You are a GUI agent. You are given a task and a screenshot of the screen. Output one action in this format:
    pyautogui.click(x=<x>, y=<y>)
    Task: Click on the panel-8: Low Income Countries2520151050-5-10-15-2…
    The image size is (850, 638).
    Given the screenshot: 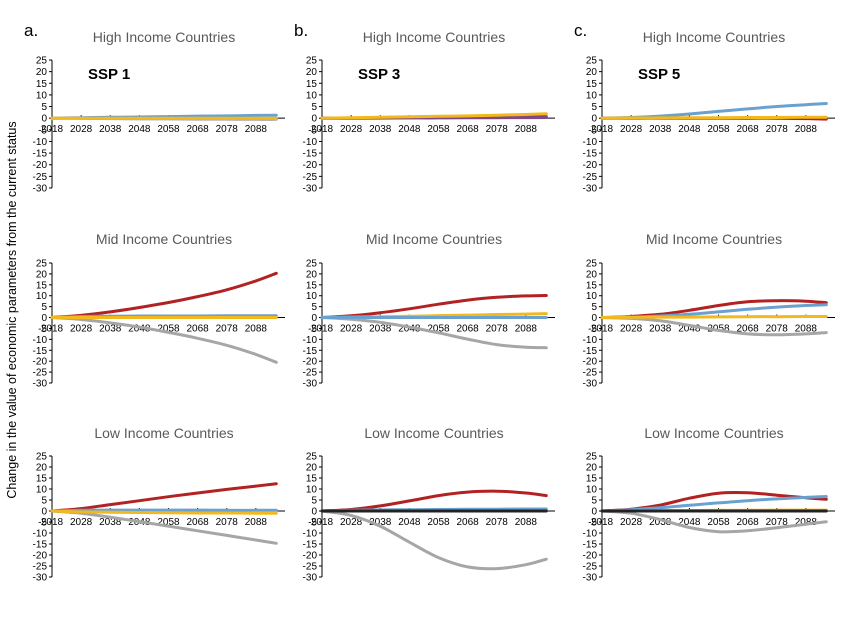 What is the action you would take?
    pyautogui.click(x=429, y=504)
    